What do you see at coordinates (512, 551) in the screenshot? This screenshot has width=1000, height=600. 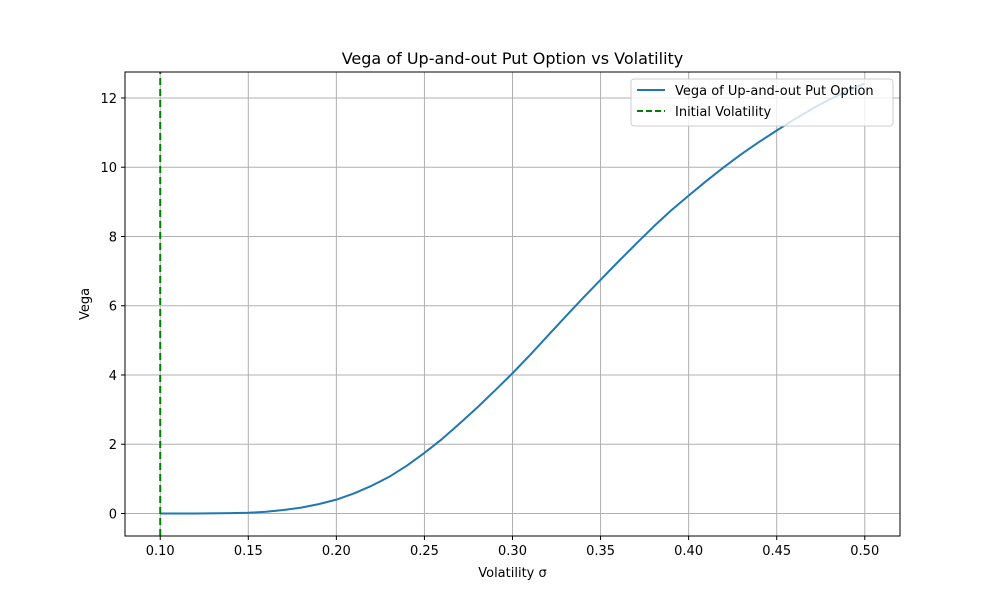 I see `x-tick-label: 0.30` at bounding box center [512, 551].